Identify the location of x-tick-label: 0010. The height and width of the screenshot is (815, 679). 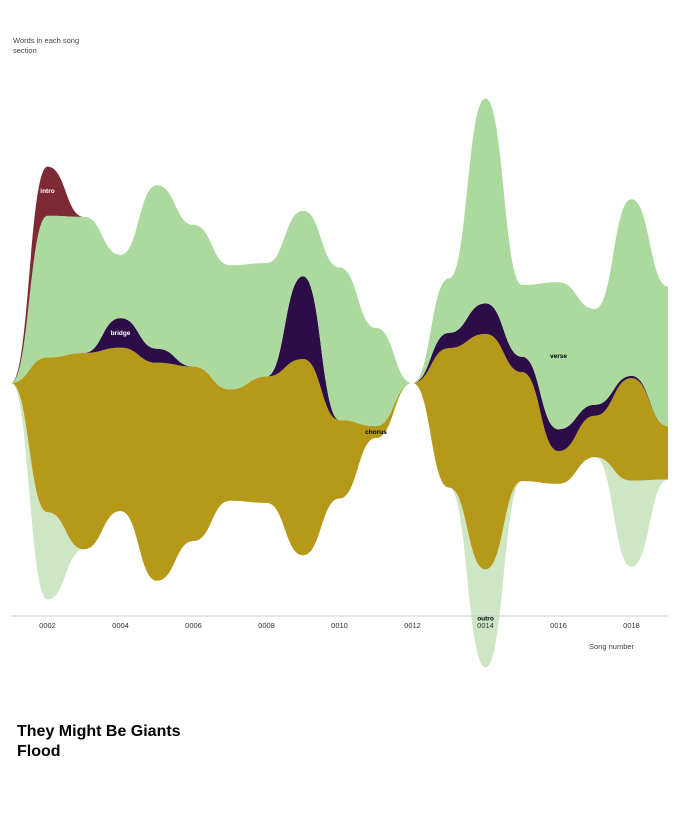
(339, 625).